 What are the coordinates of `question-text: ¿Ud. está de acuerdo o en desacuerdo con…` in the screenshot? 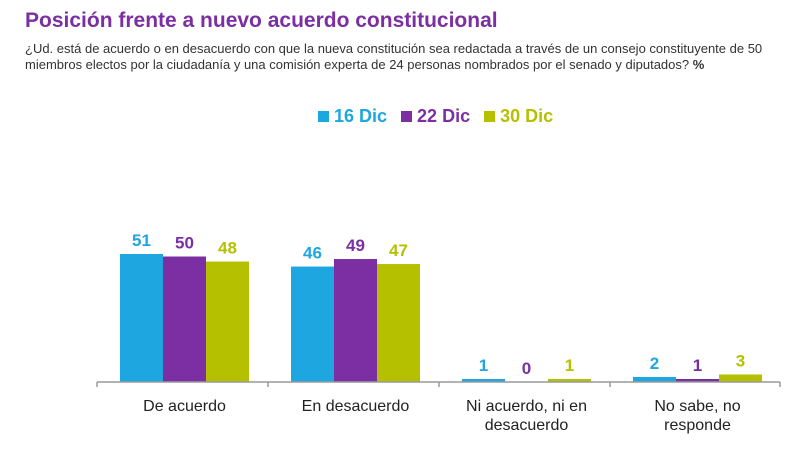 It's located at (394, 56).